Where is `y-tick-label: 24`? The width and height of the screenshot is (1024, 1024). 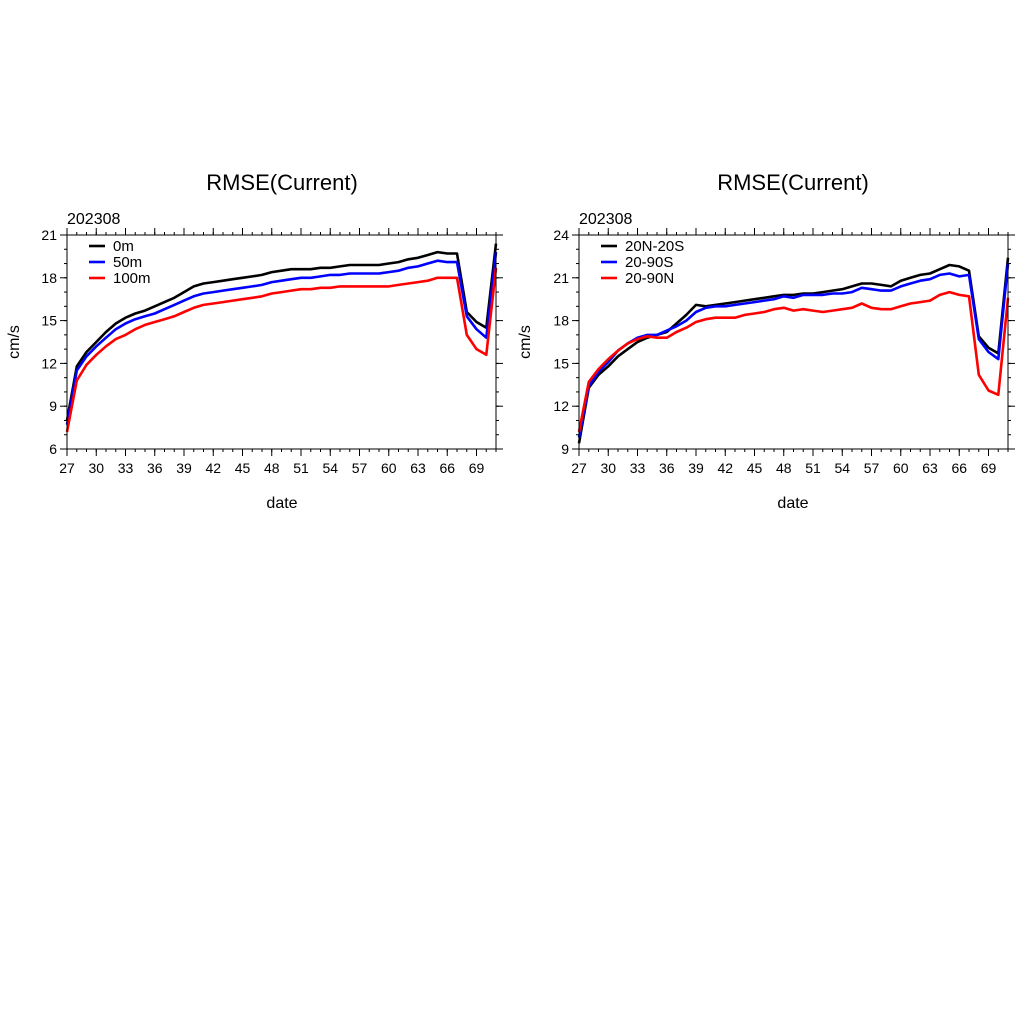 y-tick-label: 24 is located at coordinates (561, 235).